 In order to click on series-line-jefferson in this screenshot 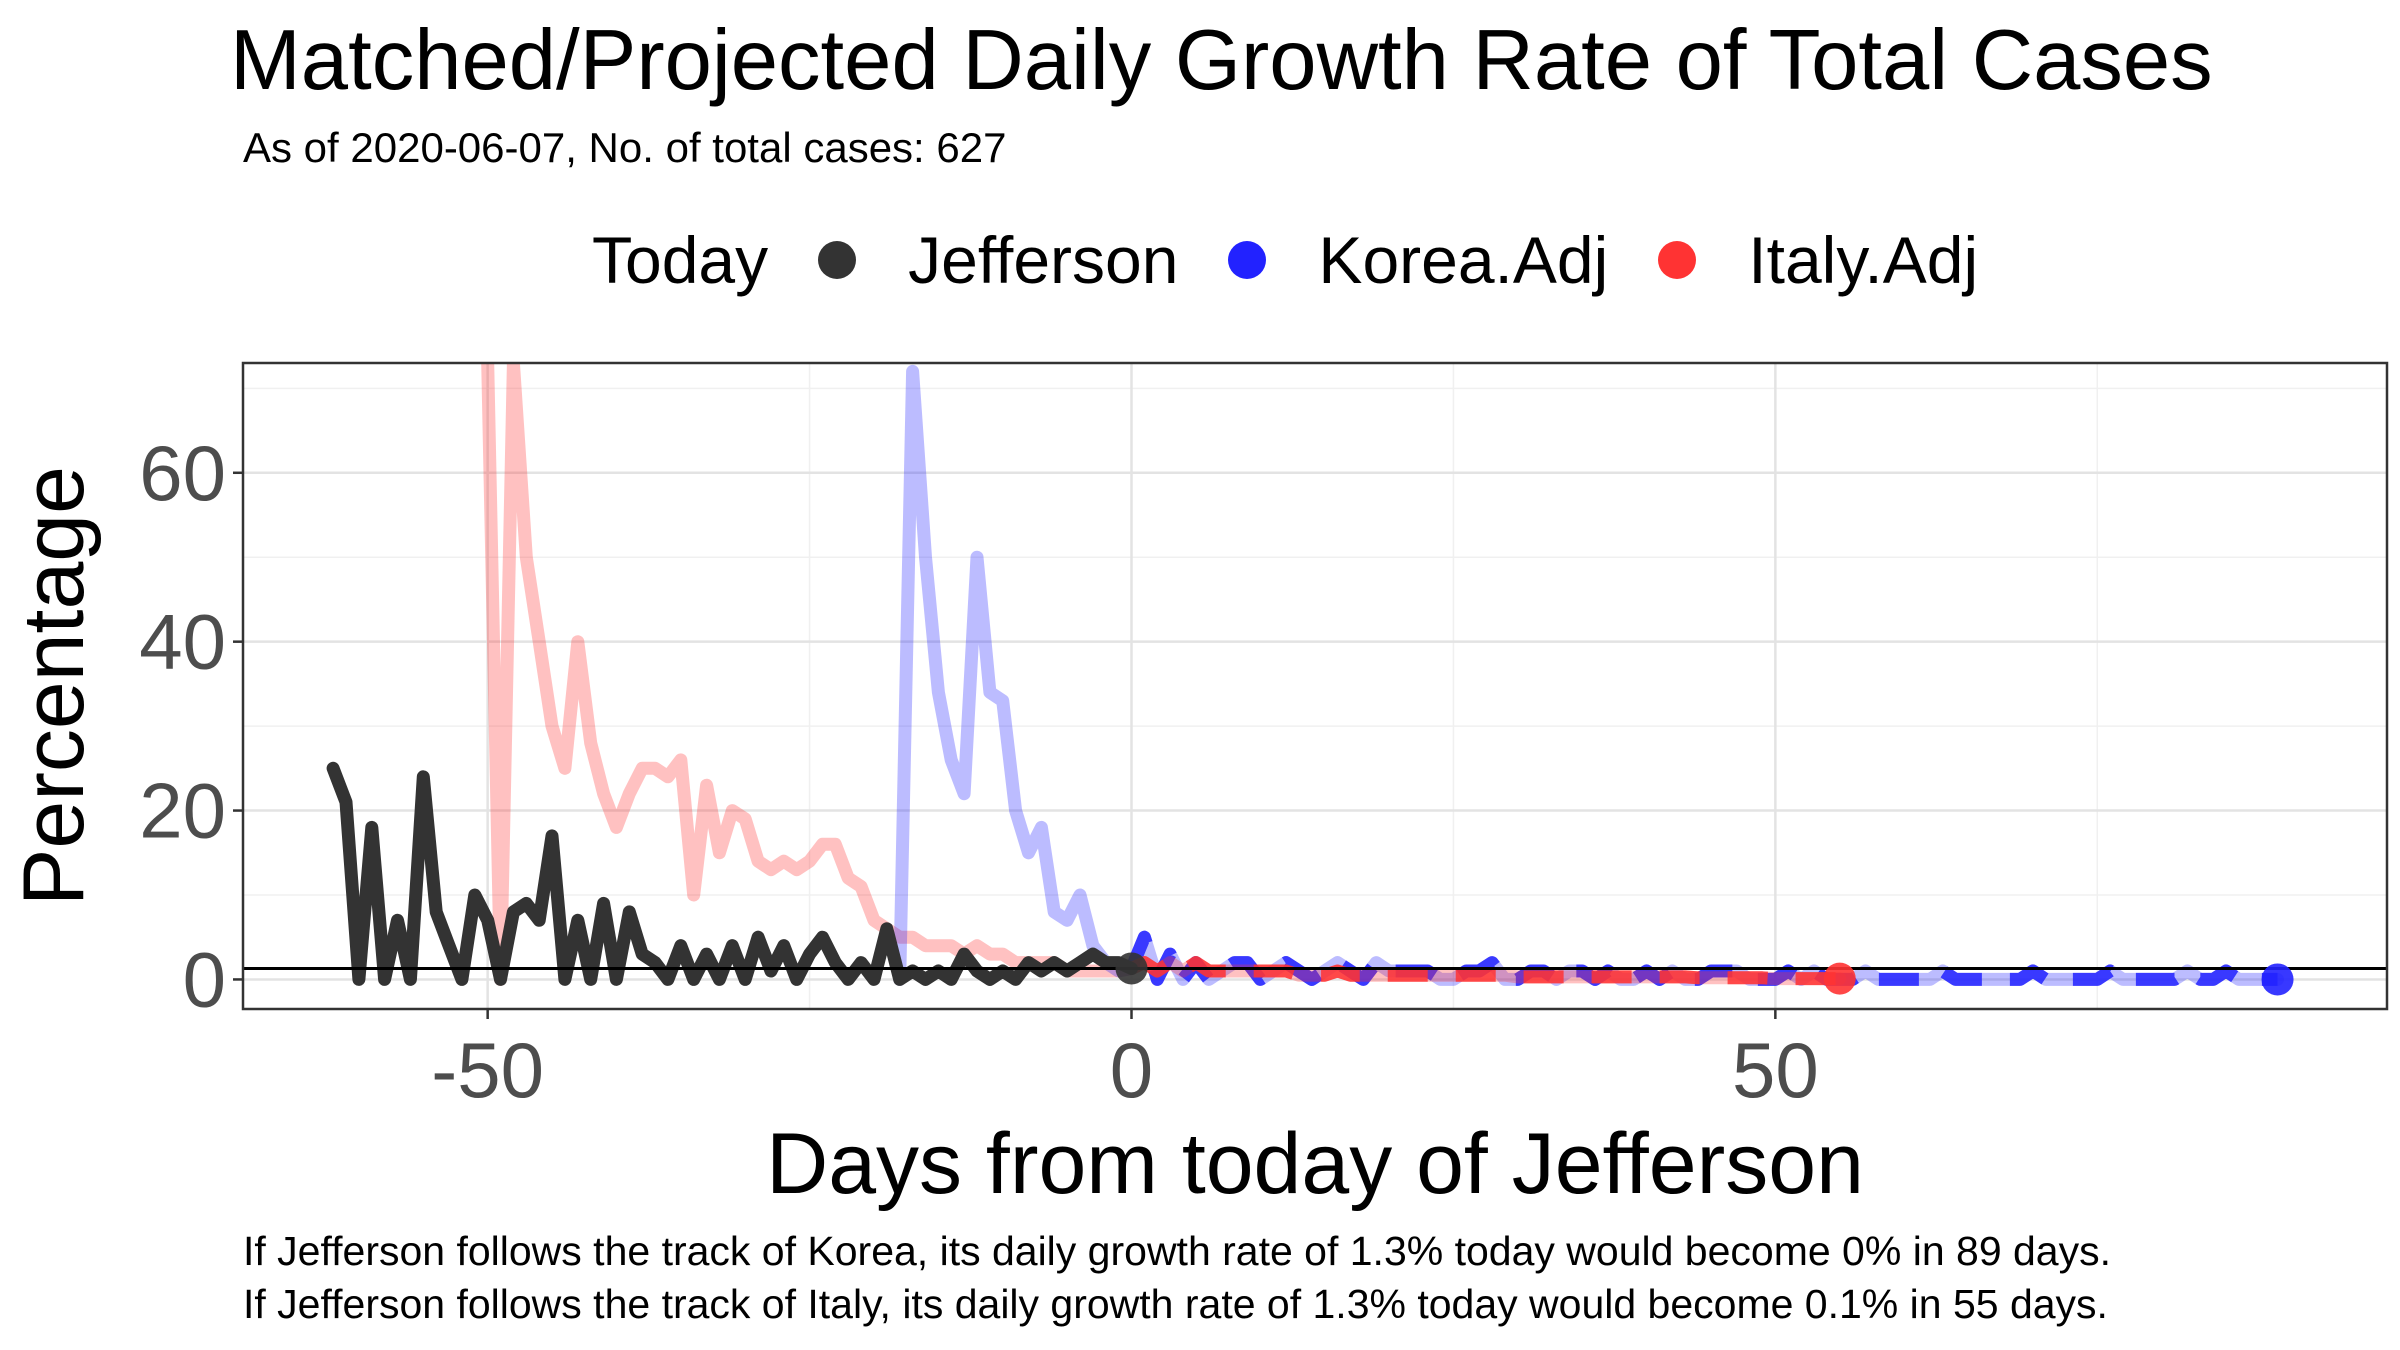, I will do `click(732, 873)`.